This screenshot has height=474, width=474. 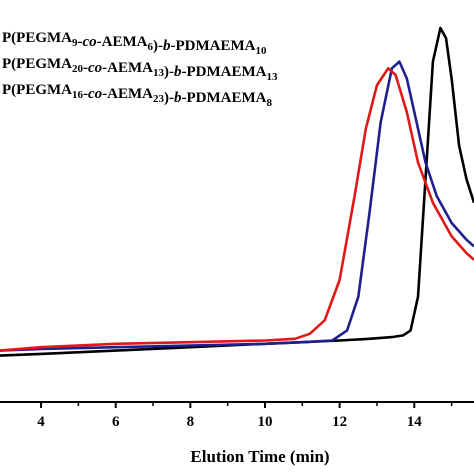 I want to click on x-axis-title: Elution Time (min), so click(x=259, y=456).